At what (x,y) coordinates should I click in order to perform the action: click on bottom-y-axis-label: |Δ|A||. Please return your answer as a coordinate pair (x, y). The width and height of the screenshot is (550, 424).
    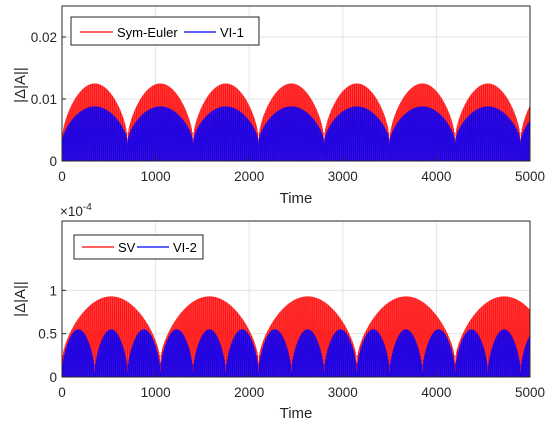
    Looking at the image, I should click on (20, 299).